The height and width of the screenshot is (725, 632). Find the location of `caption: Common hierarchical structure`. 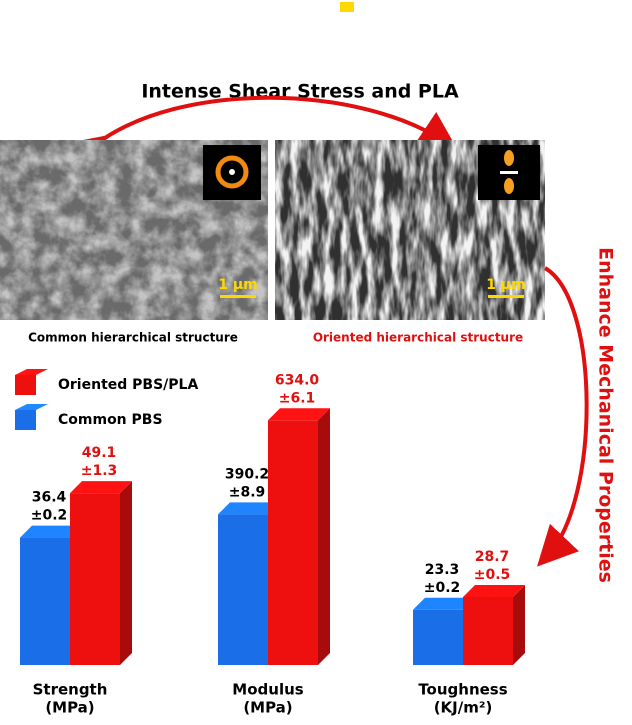

caption: Common hierarchical structure is located at coordinates (133, 338).